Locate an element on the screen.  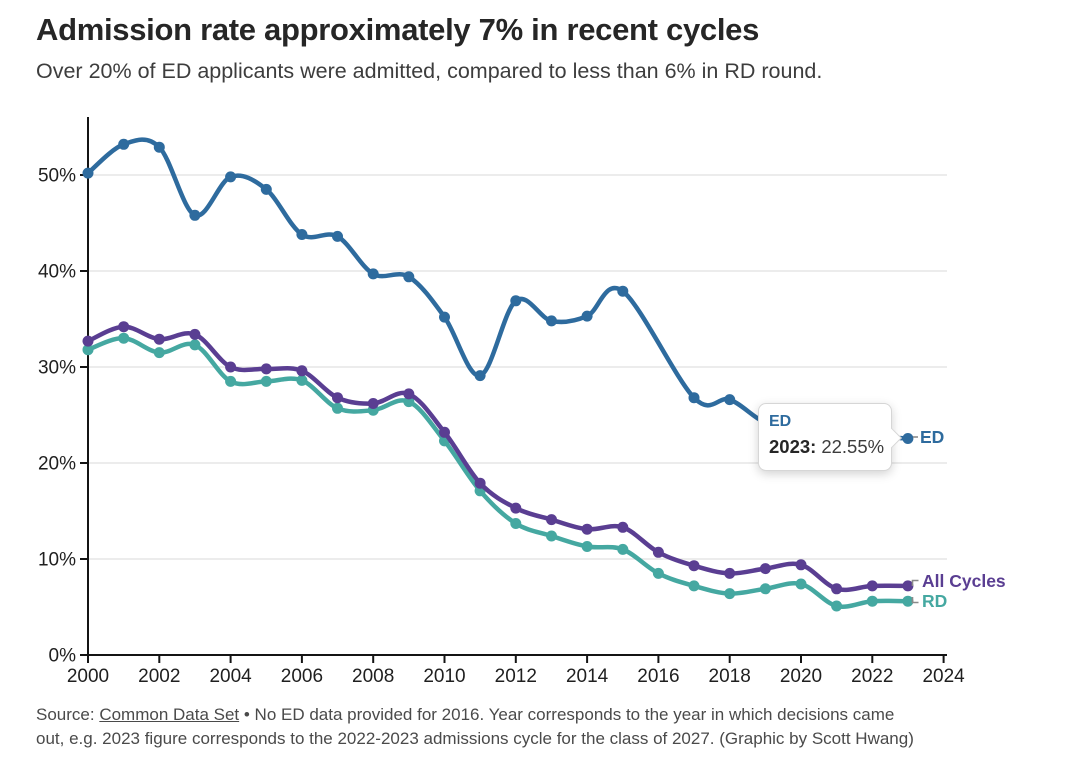
x-axis-label: 2008 is located at coordinates (373, 676).